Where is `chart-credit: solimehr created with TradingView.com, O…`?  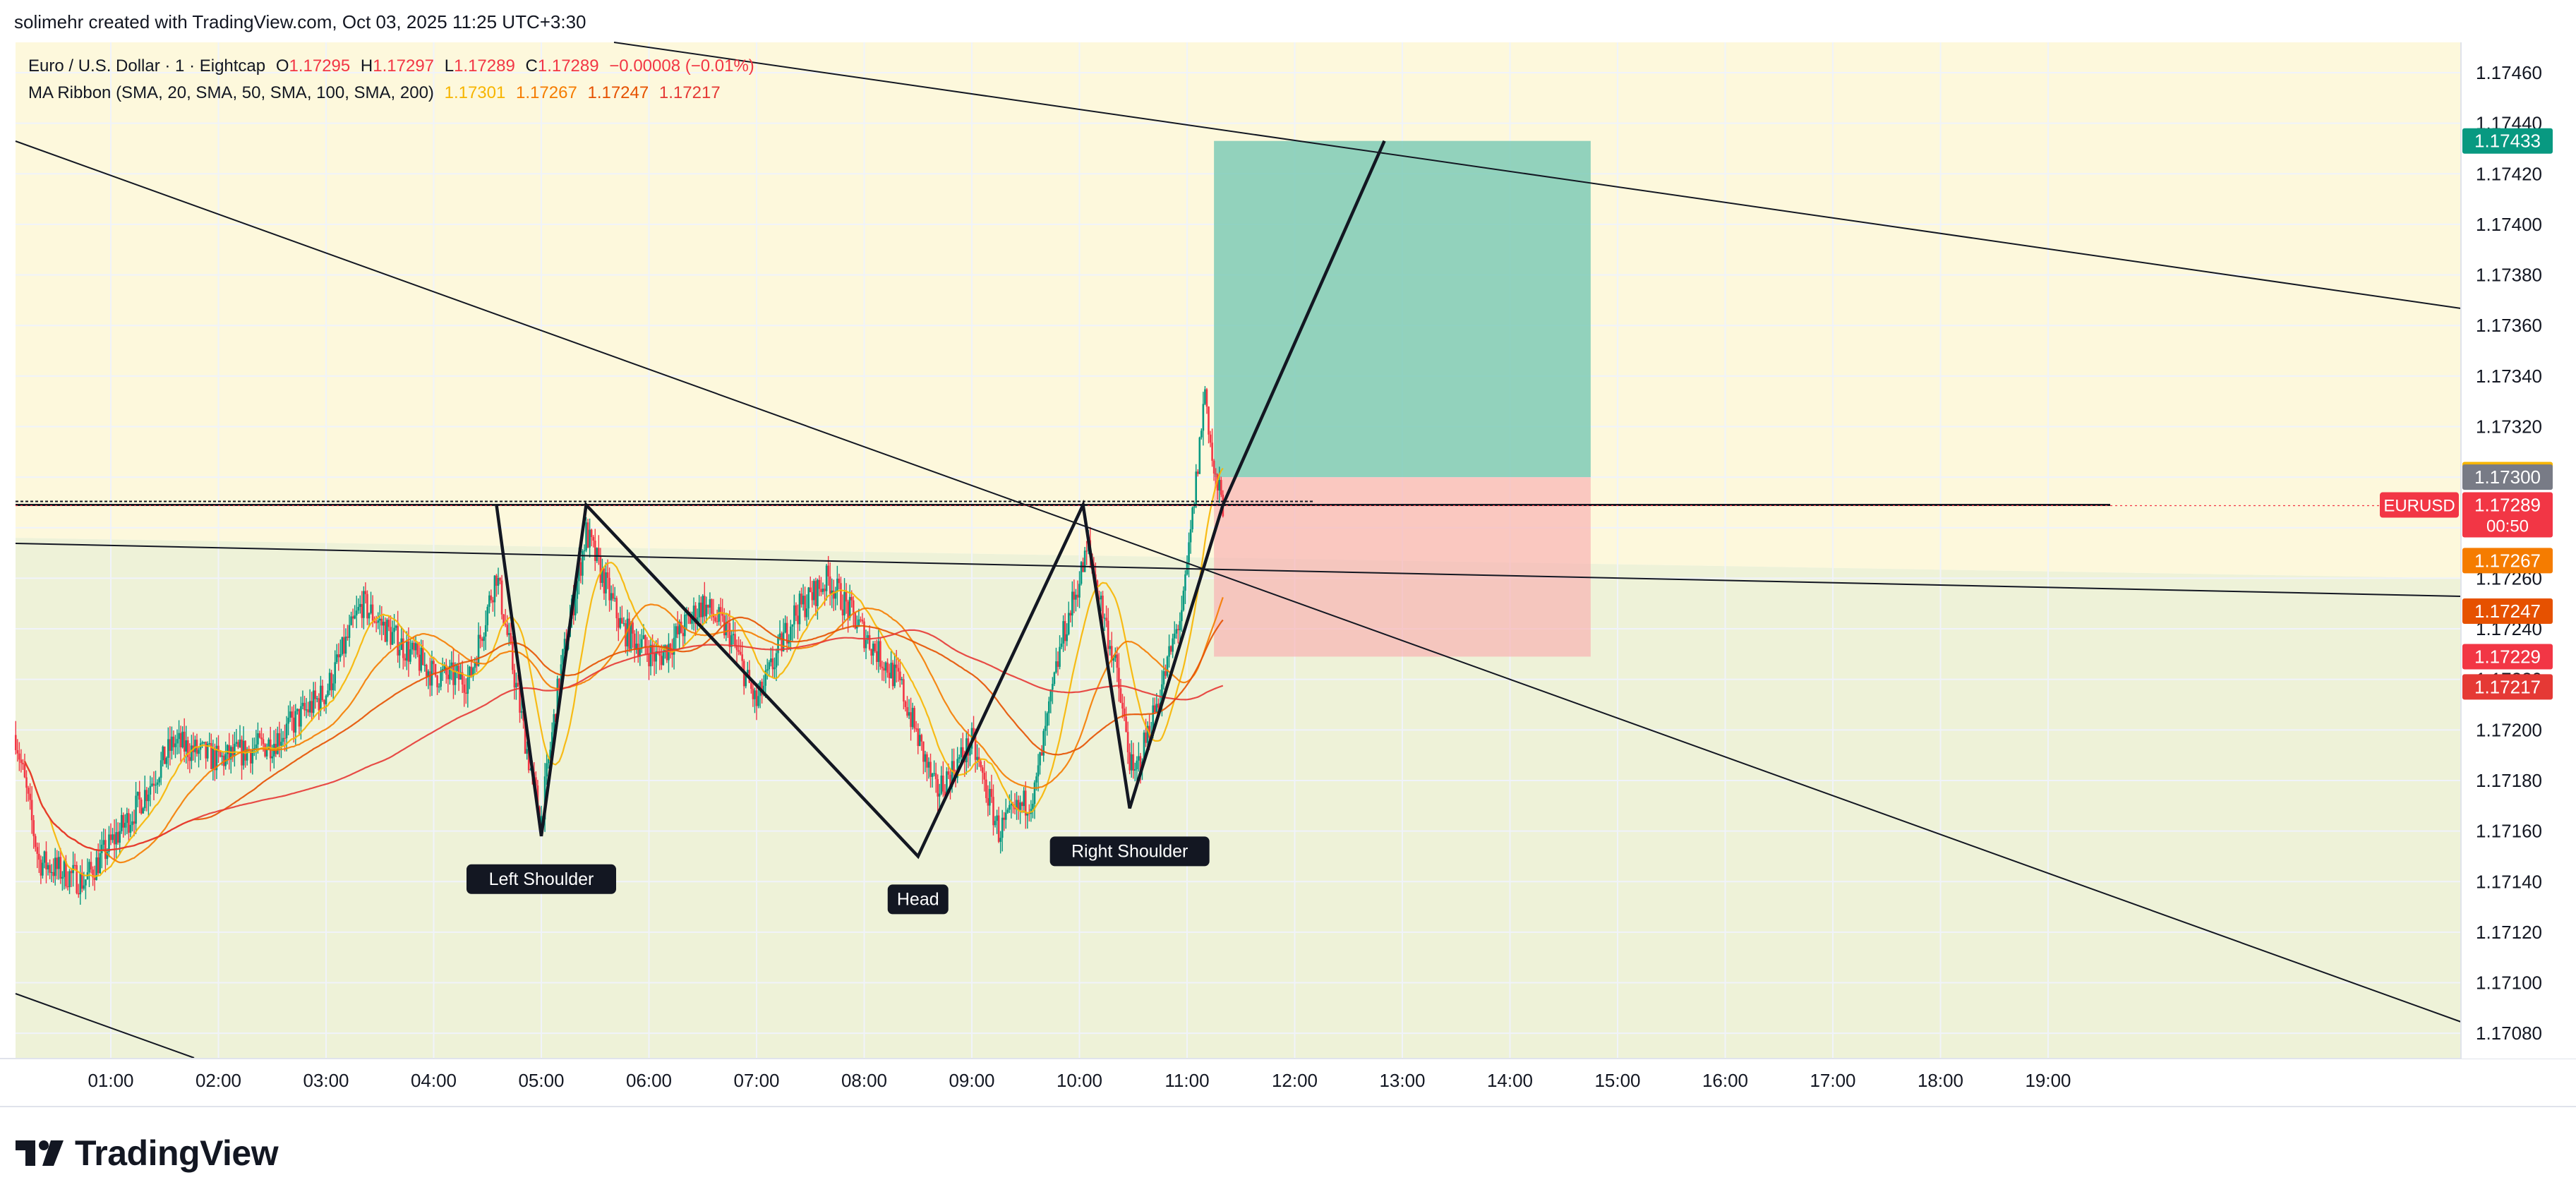
chart-credit: solimehr created with TradingView.com, O… is located at coordinates (300, 22).